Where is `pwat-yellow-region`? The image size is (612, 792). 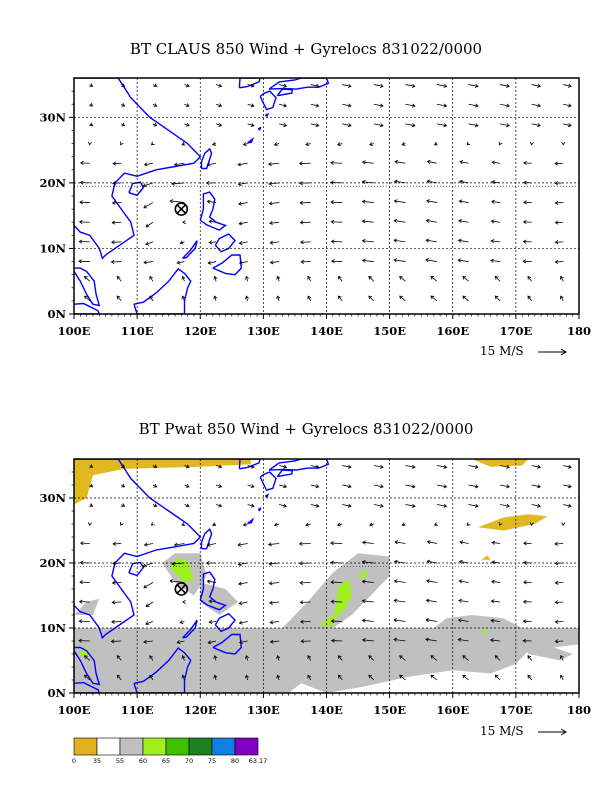
pwat-yellow-region is located at coordinates (513, 522).